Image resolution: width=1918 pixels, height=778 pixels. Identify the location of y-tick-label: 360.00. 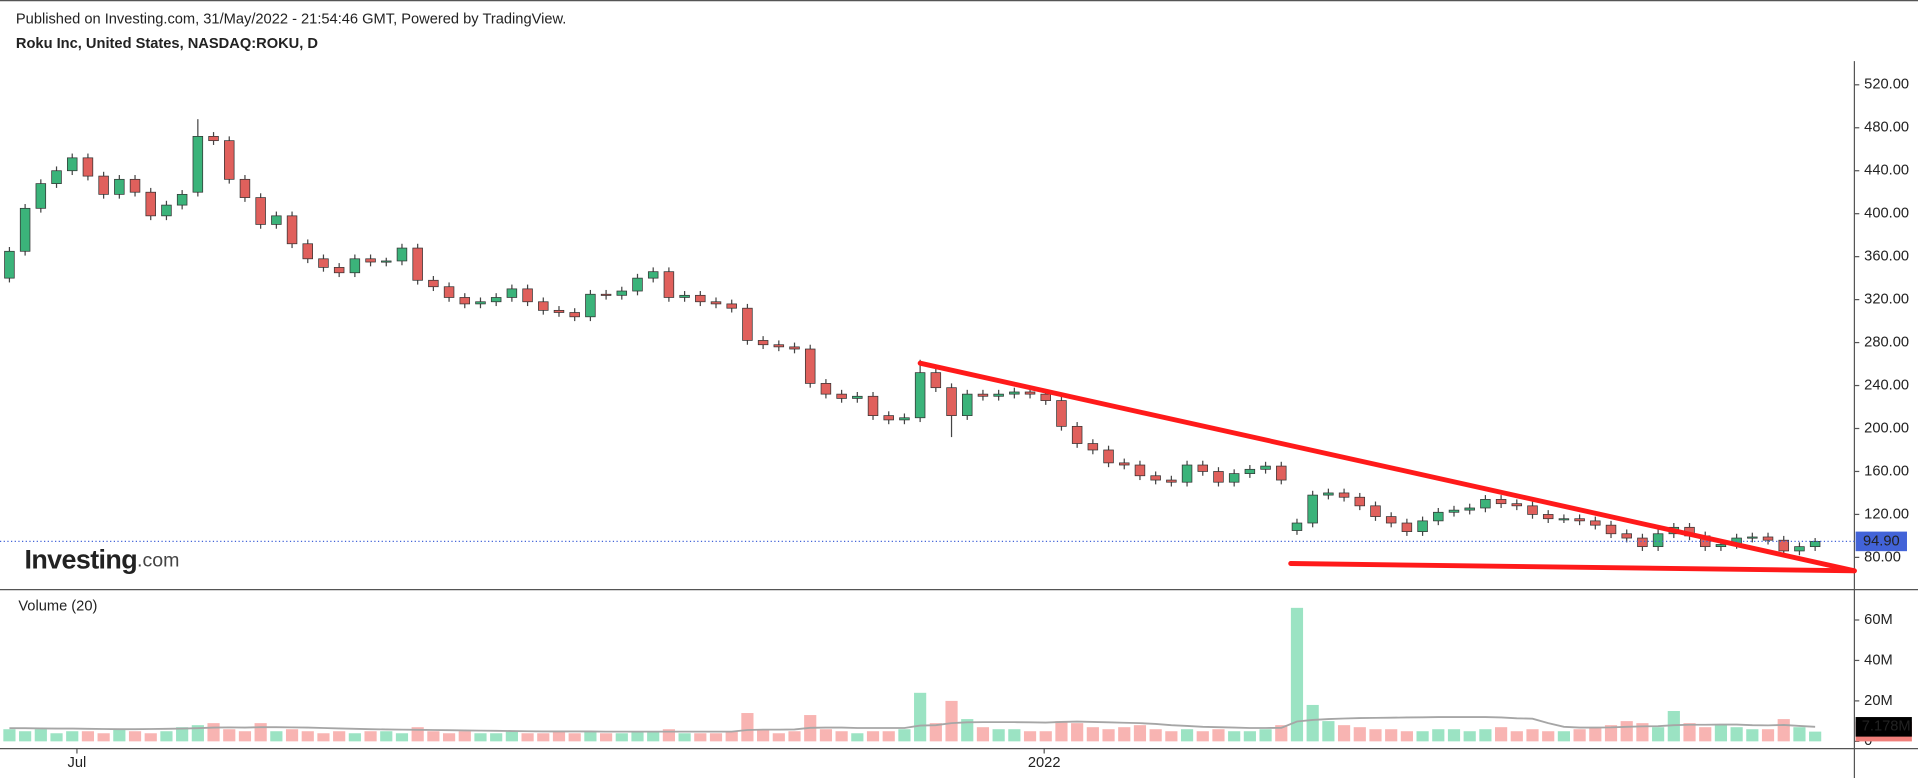
(1886, 257).